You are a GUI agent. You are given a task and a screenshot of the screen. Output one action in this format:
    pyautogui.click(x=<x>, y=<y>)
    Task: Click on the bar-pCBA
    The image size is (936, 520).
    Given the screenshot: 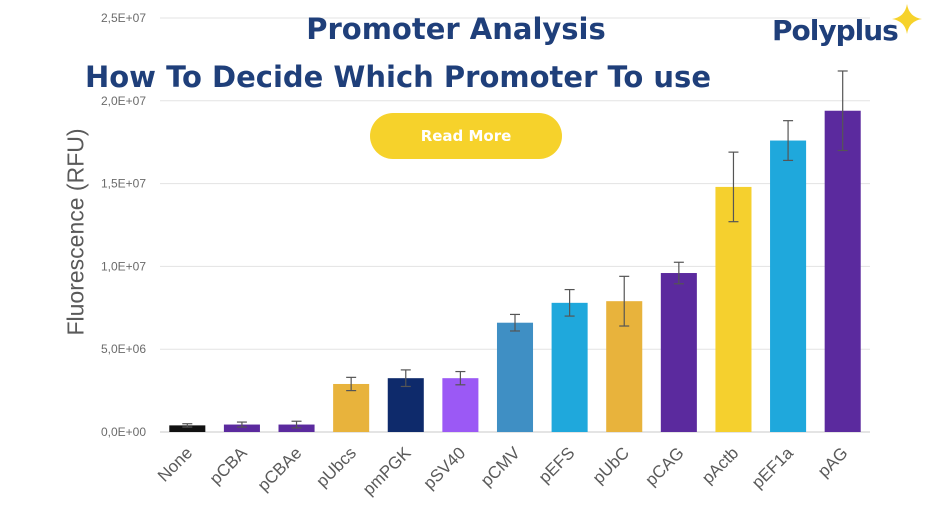 What is the action you would take?
    pyautogui.click(x=241, y=428)
    